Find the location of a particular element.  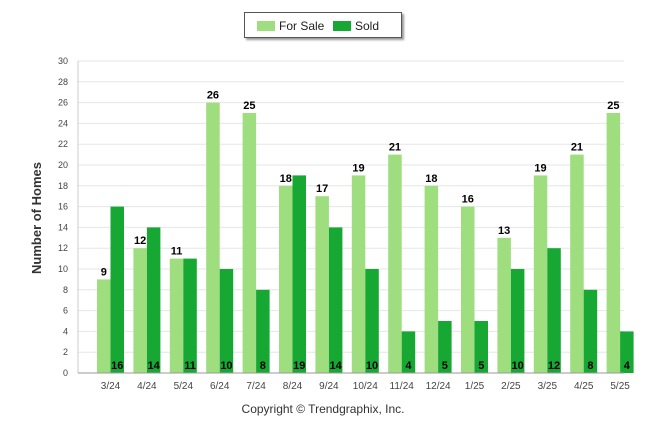

y-tick-label: 26 is located at coordinates (63, 103).